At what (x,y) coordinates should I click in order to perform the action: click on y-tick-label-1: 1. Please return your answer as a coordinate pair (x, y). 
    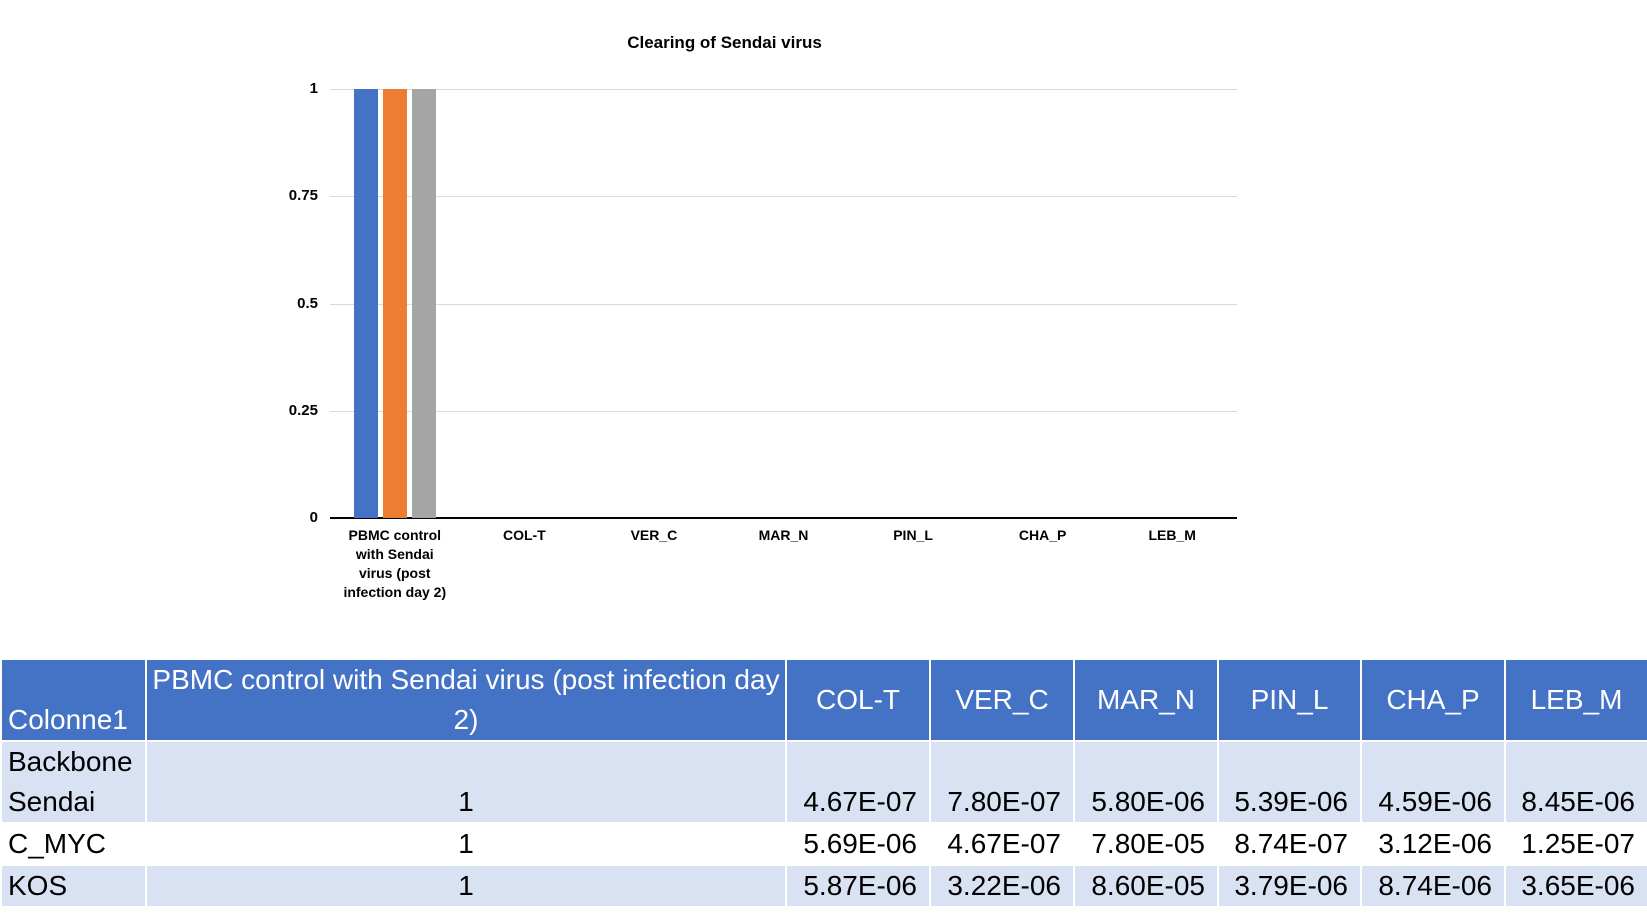
    Looking at the image, I should click on (313, 88).